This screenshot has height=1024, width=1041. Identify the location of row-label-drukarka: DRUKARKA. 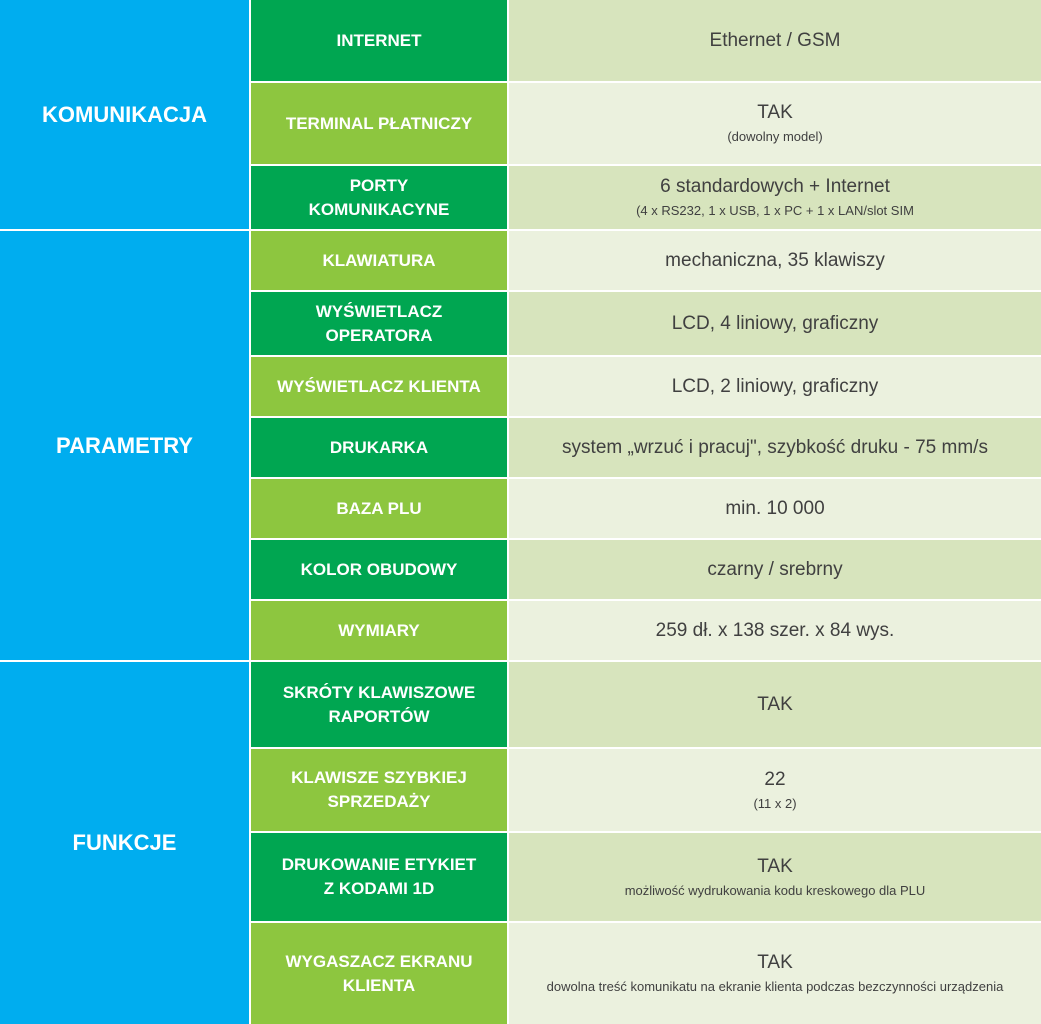
(379, 447).